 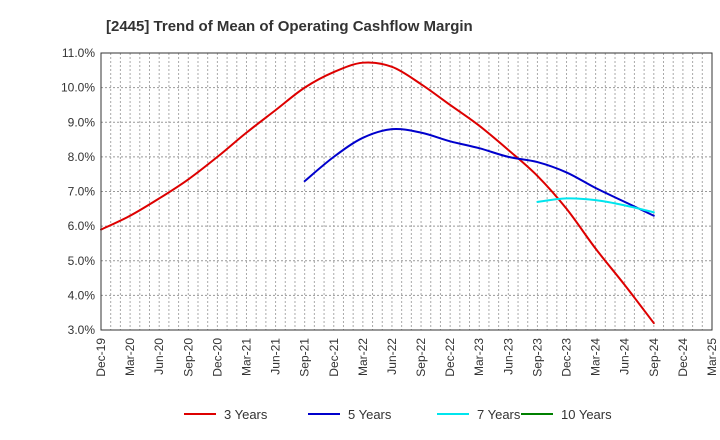 What do you see at coordinates (479, 357) in the screenshot?
I see `x-tick-label: Mar-23` at bounding box center [479, 357].